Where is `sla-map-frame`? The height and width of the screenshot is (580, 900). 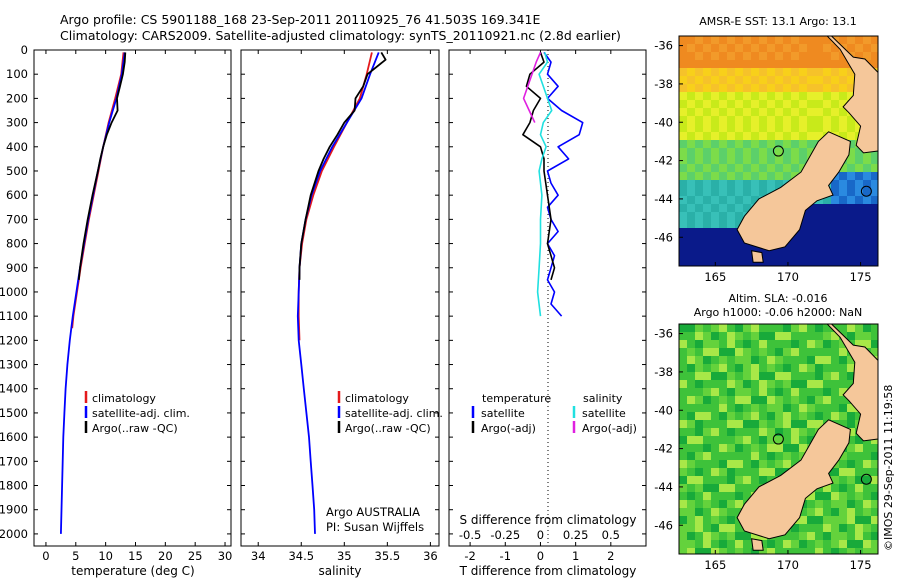 sla-map-frame is located at coordinates (778, 439).